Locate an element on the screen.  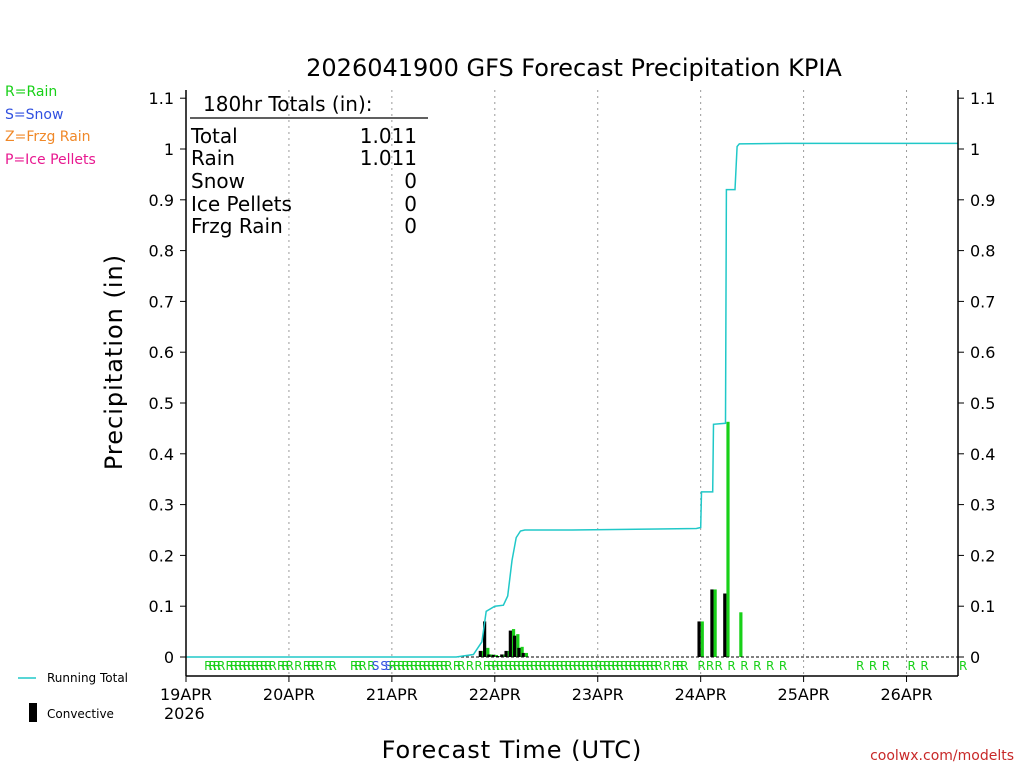
y-tick-label-left: 0.2 is located at coordinates (161, 555).